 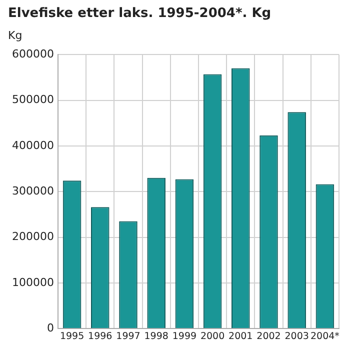 What do you see at coordinates (156, 336) in the screenshot?
I see `x-tick-label: 1998` at bounding box center [156, 336].